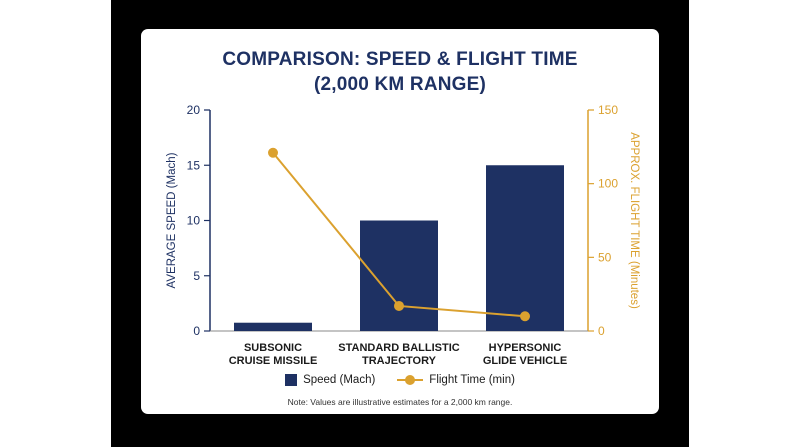 The width and height of the screenshot is (800, 447). What do you see at coordinates (194, 221) in the screenshot?
I see `y-left-tick-label: 10` at bounding box center [194, 221].